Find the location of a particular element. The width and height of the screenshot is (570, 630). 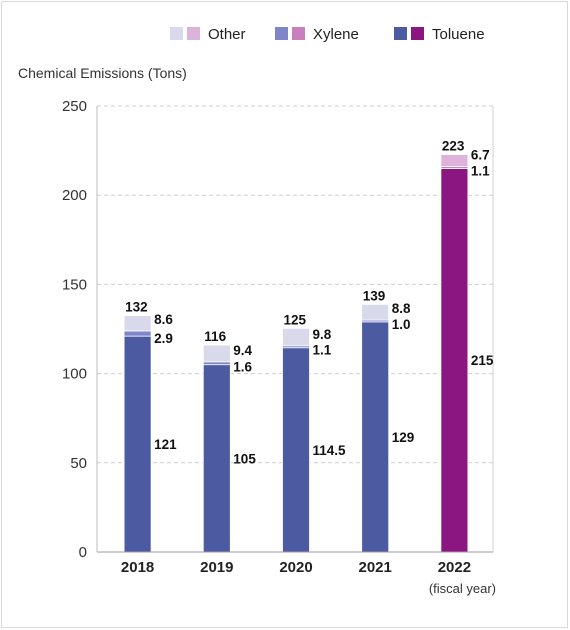

other-label-2022: 6.7 is located at coordinates (480, 154).